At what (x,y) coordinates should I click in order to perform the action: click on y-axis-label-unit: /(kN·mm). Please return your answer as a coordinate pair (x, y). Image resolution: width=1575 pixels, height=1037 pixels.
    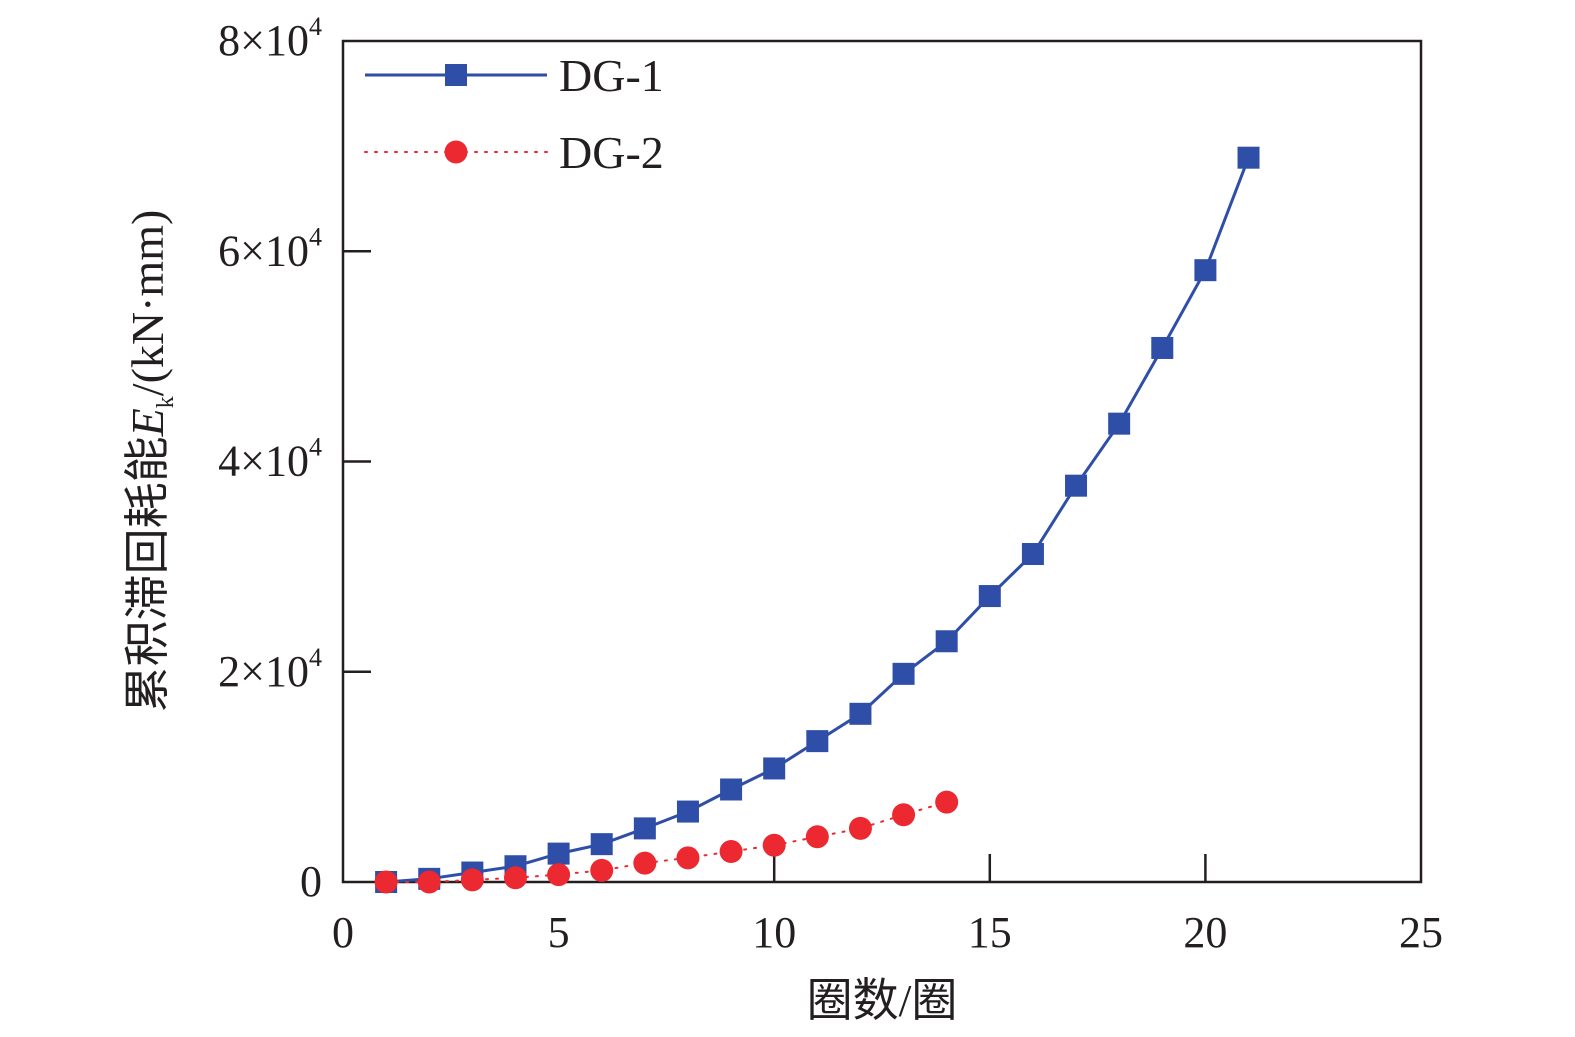
    Looking at the image, I should click on (147, 303).